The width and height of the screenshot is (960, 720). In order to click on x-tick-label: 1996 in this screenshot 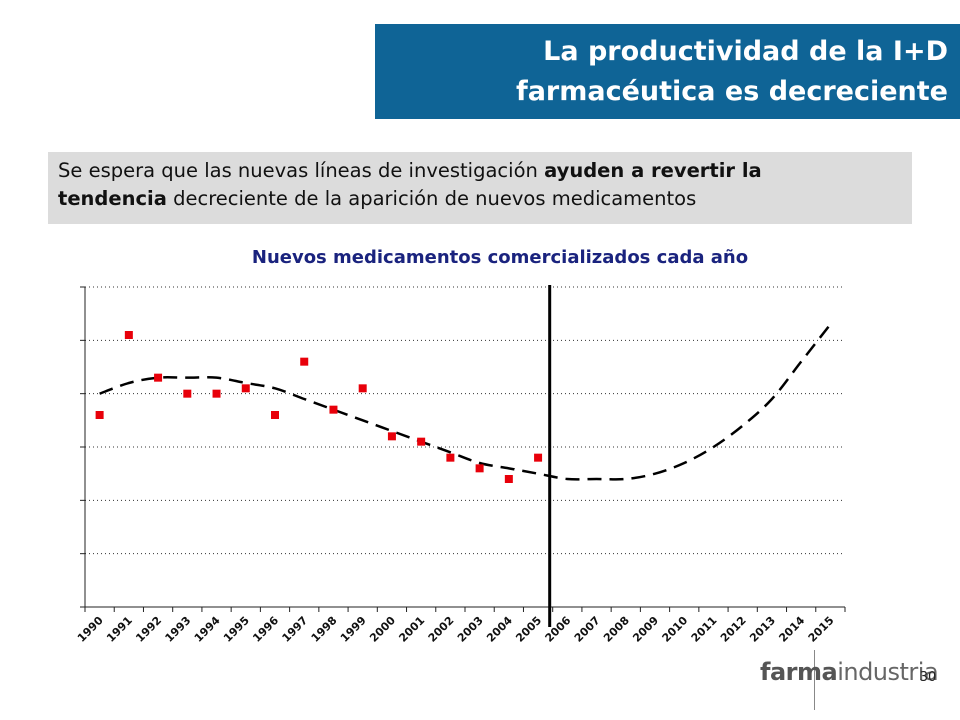, I will do `click(265, 629)`.